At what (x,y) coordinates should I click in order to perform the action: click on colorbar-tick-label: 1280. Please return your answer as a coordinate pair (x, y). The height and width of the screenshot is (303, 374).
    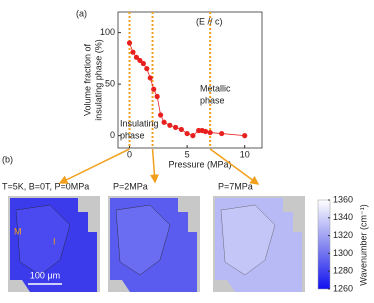
    Looking at the image, I should click on (343, 271).